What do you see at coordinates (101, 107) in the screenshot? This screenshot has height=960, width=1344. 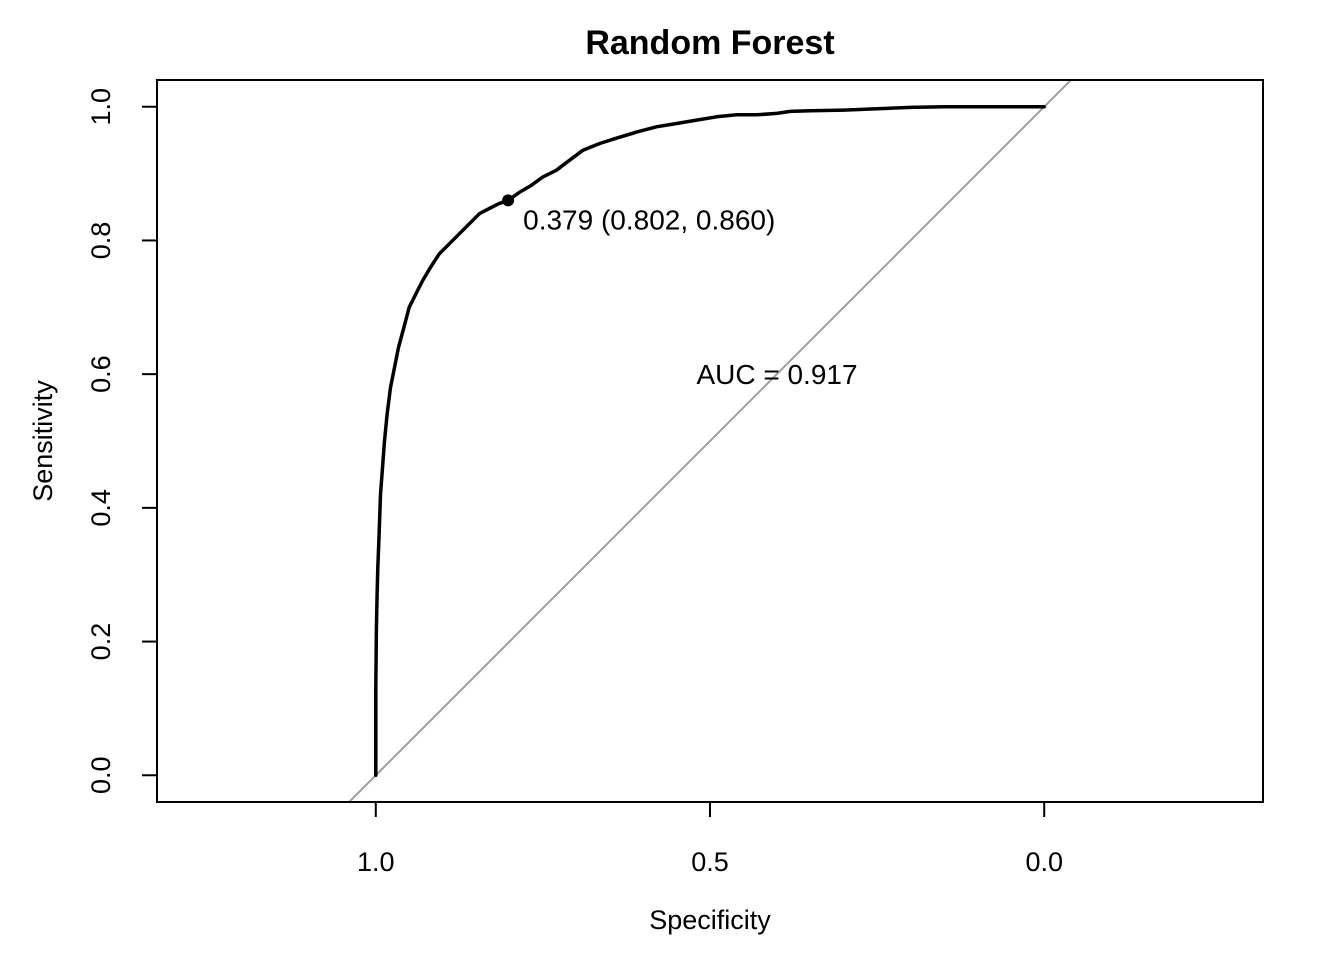 I see `y-tick-label: 1.0` at bounding box center [101, 107].